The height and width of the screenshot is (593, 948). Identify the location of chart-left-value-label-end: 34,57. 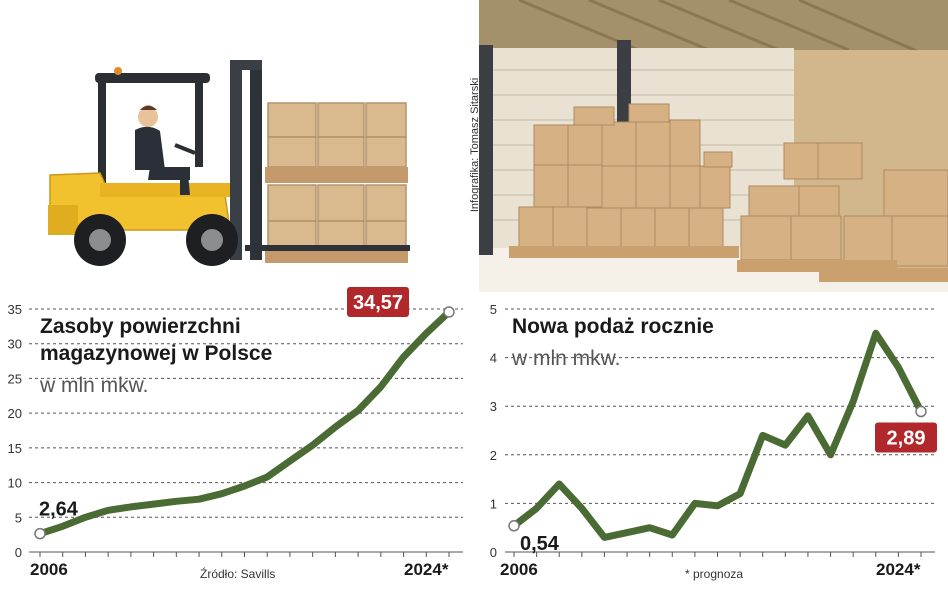
(378, 303).